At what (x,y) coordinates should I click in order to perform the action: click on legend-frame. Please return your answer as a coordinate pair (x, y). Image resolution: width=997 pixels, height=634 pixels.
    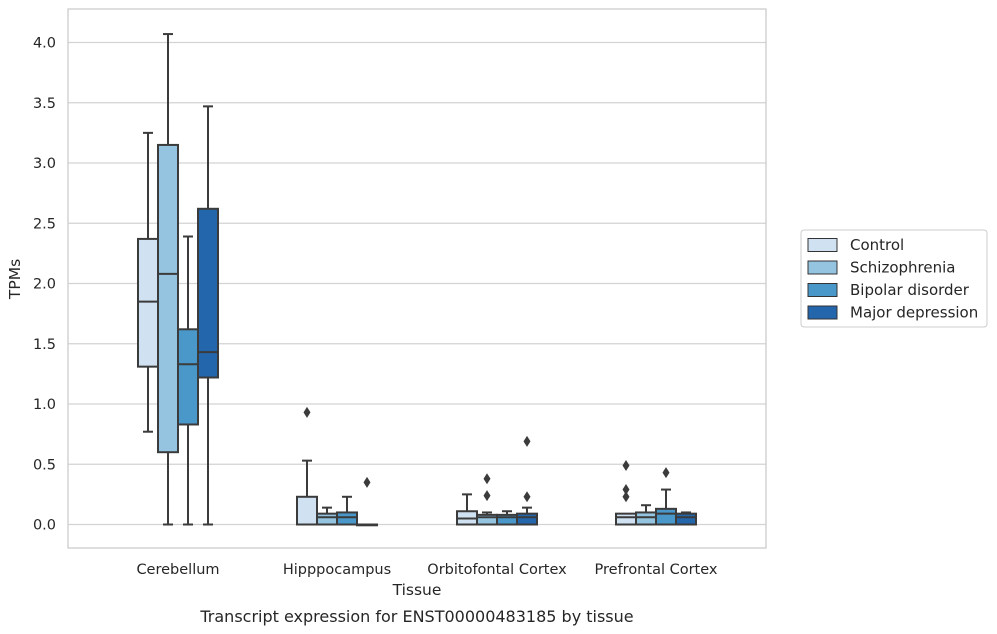
    Looking at the image, I should click on (894, 278).